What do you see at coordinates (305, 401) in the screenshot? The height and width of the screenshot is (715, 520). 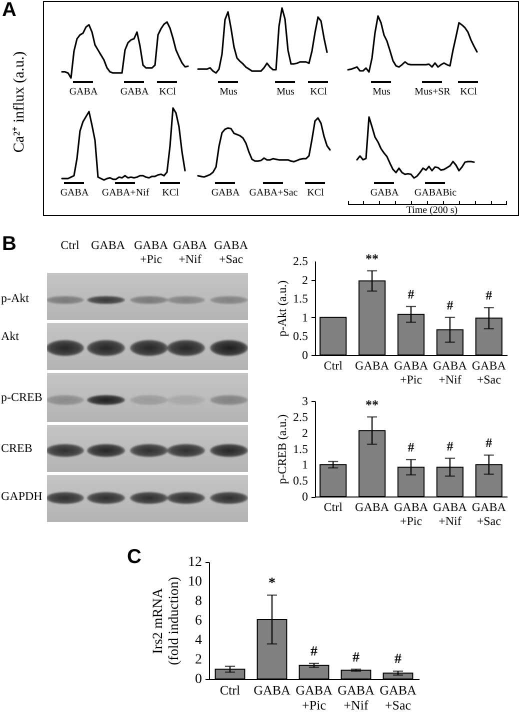 I see `y-tick-label: 3` at bounding box center [305, 401].